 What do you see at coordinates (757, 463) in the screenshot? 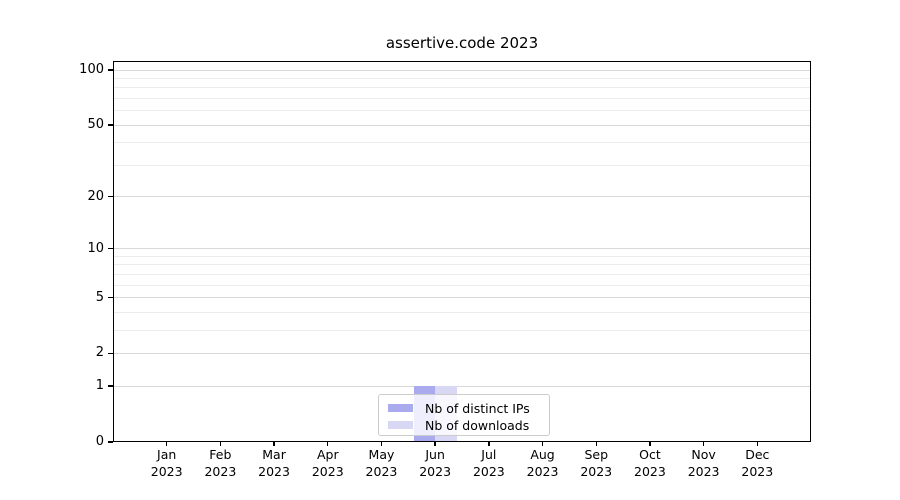
I see `x-tick-label: Dec 2023` at bounding box center [757, 463].